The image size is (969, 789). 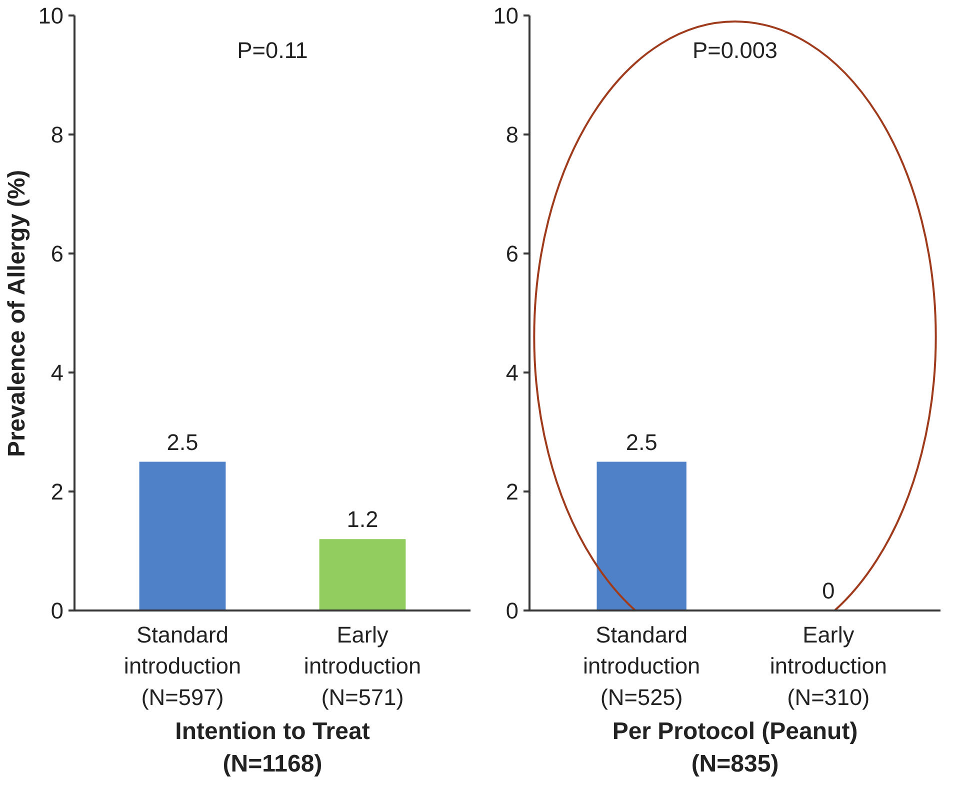 I want to click on x-tick-label: Standard introduction (N=525), so click(x=641, y=666).